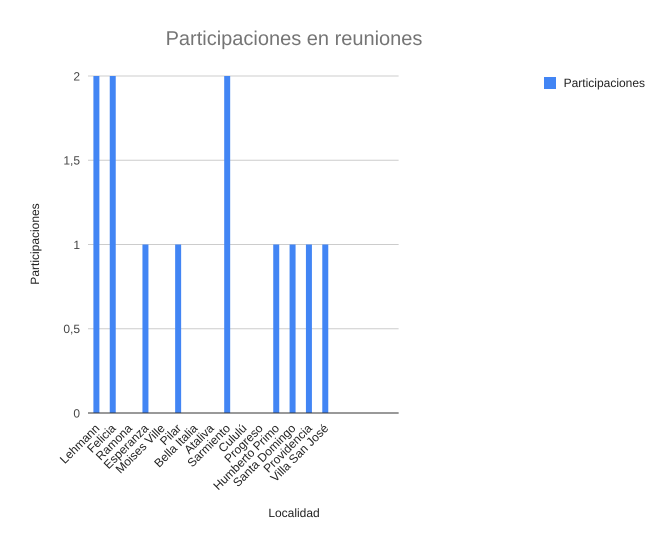 Image resolution: width=663 pixels, height=548 pixels. What do you see at coordinates (35, 244) in the screenshot?
I see `y-axis-title: Participaciones` at bounding box center [35, 244].